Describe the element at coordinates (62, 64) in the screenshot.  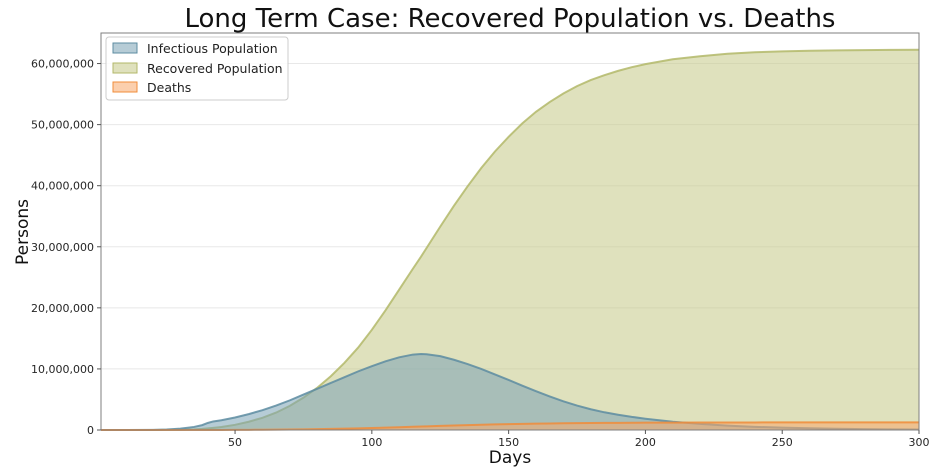
I see `y-tick-label-6: 60,000,000` at that location.